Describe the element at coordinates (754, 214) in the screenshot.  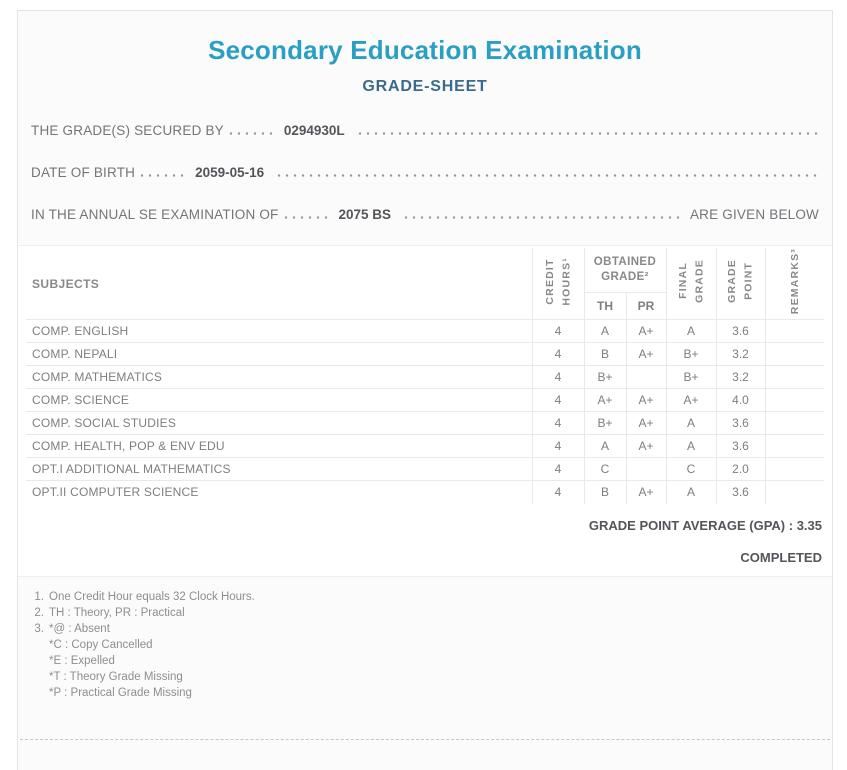
I see `info-suffix: ARE GIVEN BELOW` at that location.